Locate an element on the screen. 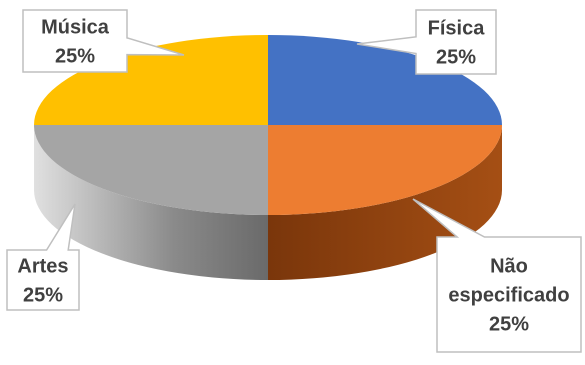  slice-fisica is located at coordinates (385, 80).